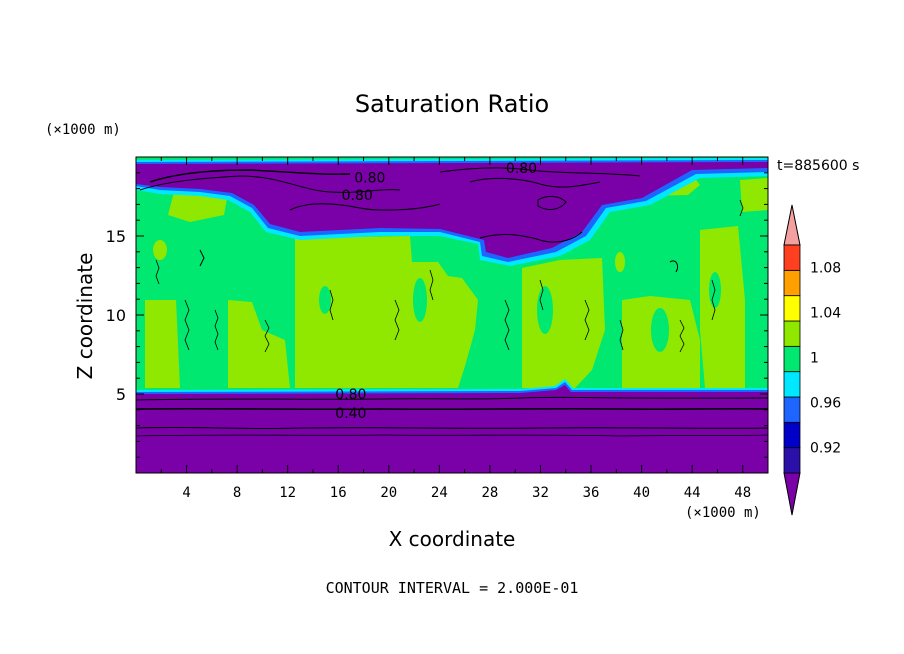 The height and width of the screenshot is (654, 904). I want to click on field-region-f, so click(722, 307).